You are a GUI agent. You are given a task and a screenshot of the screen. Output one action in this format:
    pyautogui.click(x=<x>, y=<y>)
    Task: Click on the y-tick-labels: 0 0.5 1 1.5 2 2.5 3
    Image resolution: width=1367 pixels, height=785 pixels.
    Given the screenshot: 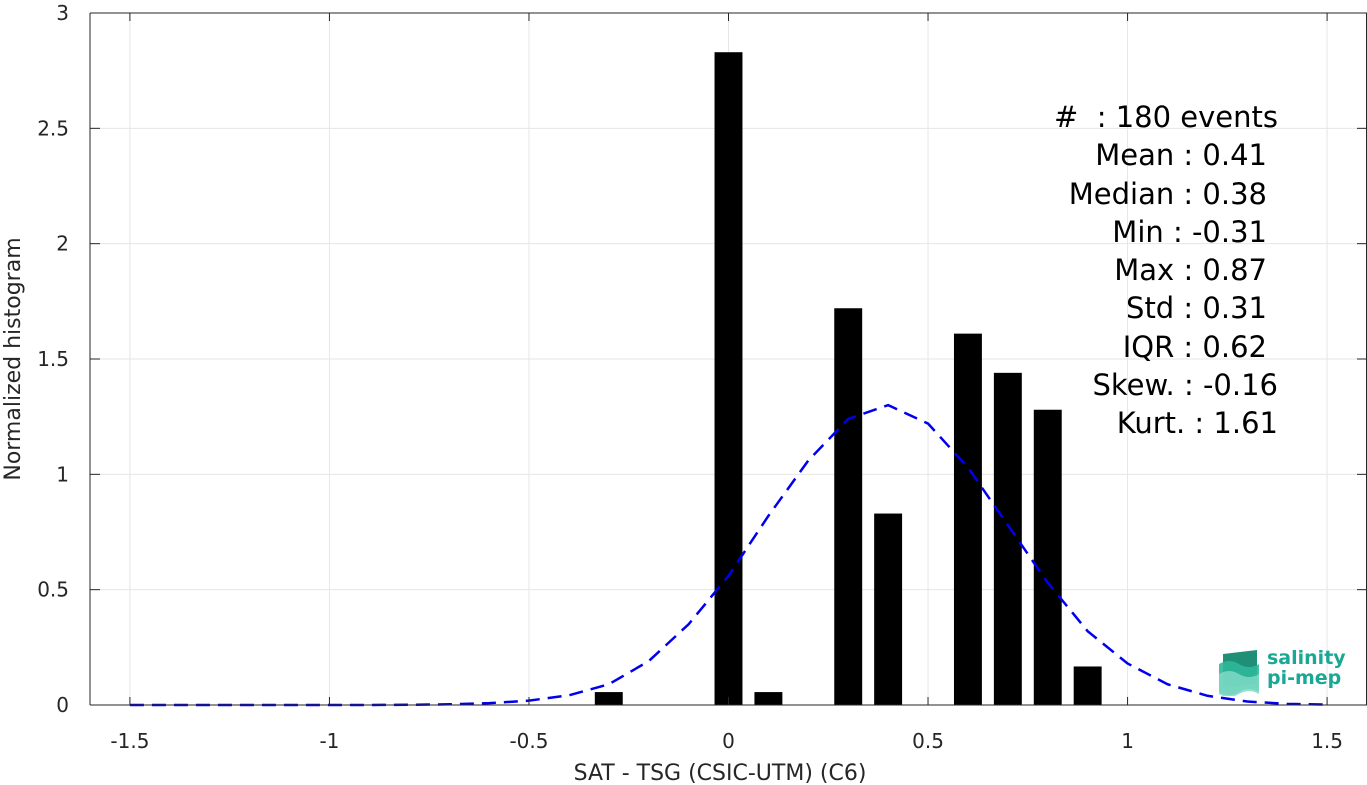 What is the action you would take?
    pyautogui.click(x=53, y=359)
    